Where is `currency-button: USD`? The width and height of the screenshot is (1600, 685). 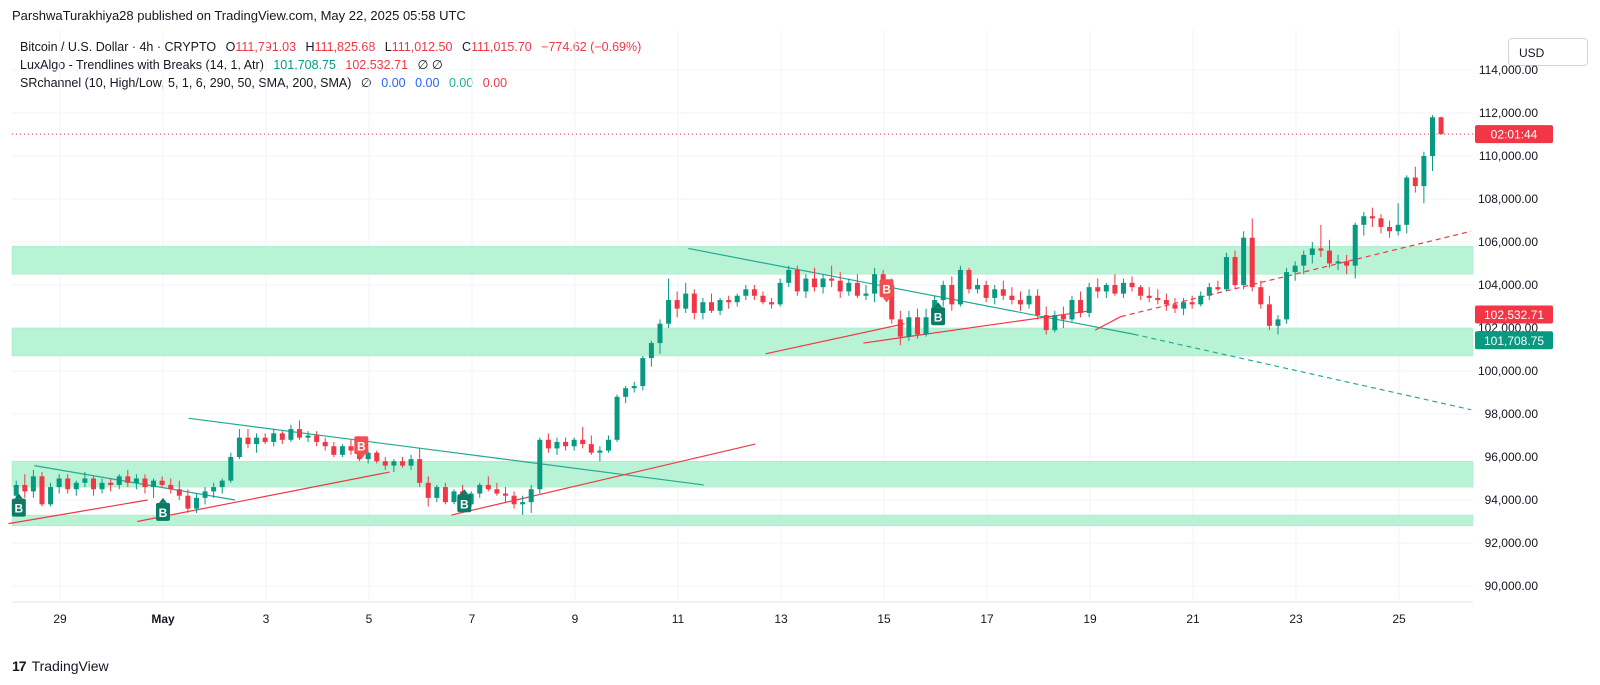
currency-button: USD is located at coordinates (1548, 52).